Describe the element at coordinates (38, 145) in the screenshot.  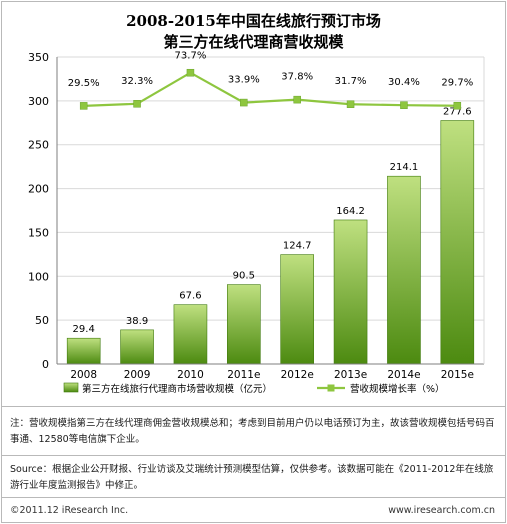
I see `y-tick-label: 250` at that location.